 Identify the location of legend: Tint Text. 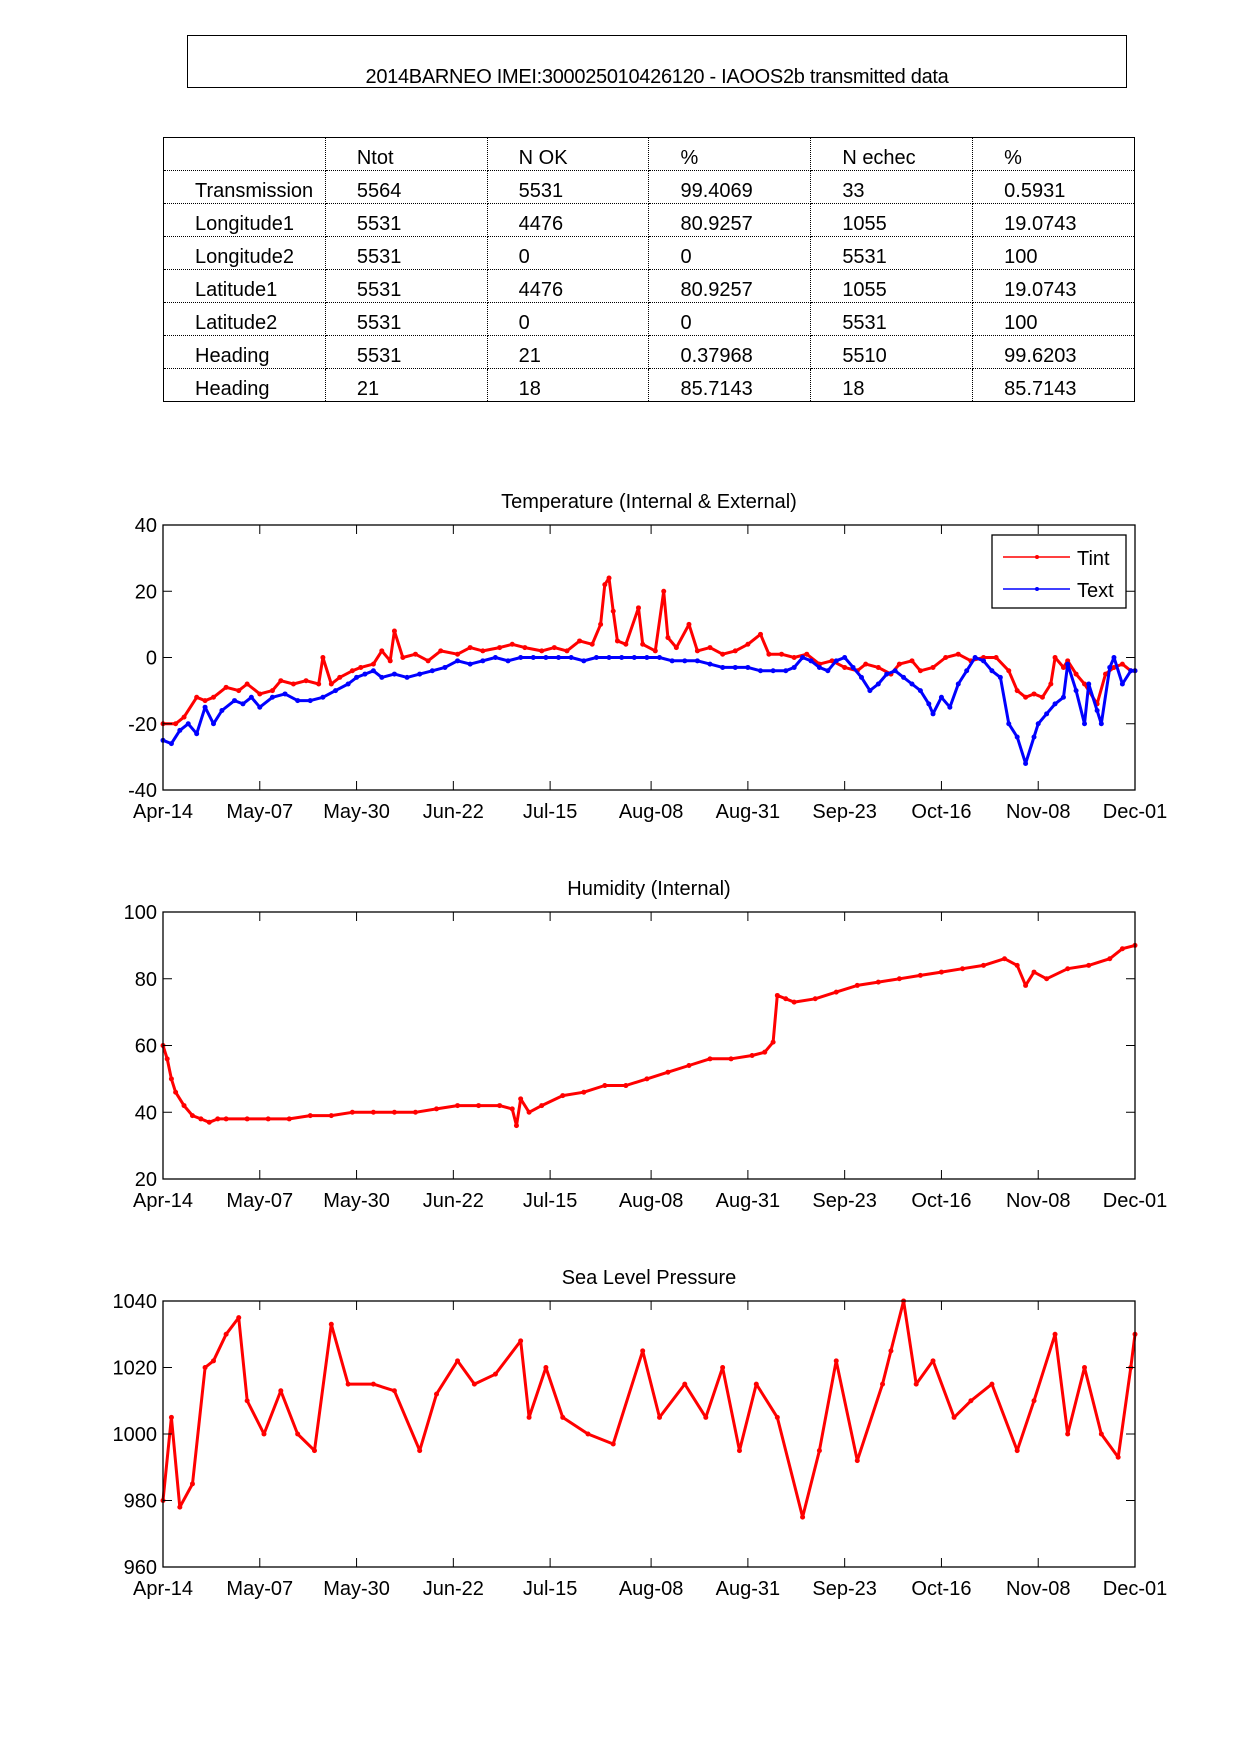
(1059, 571).